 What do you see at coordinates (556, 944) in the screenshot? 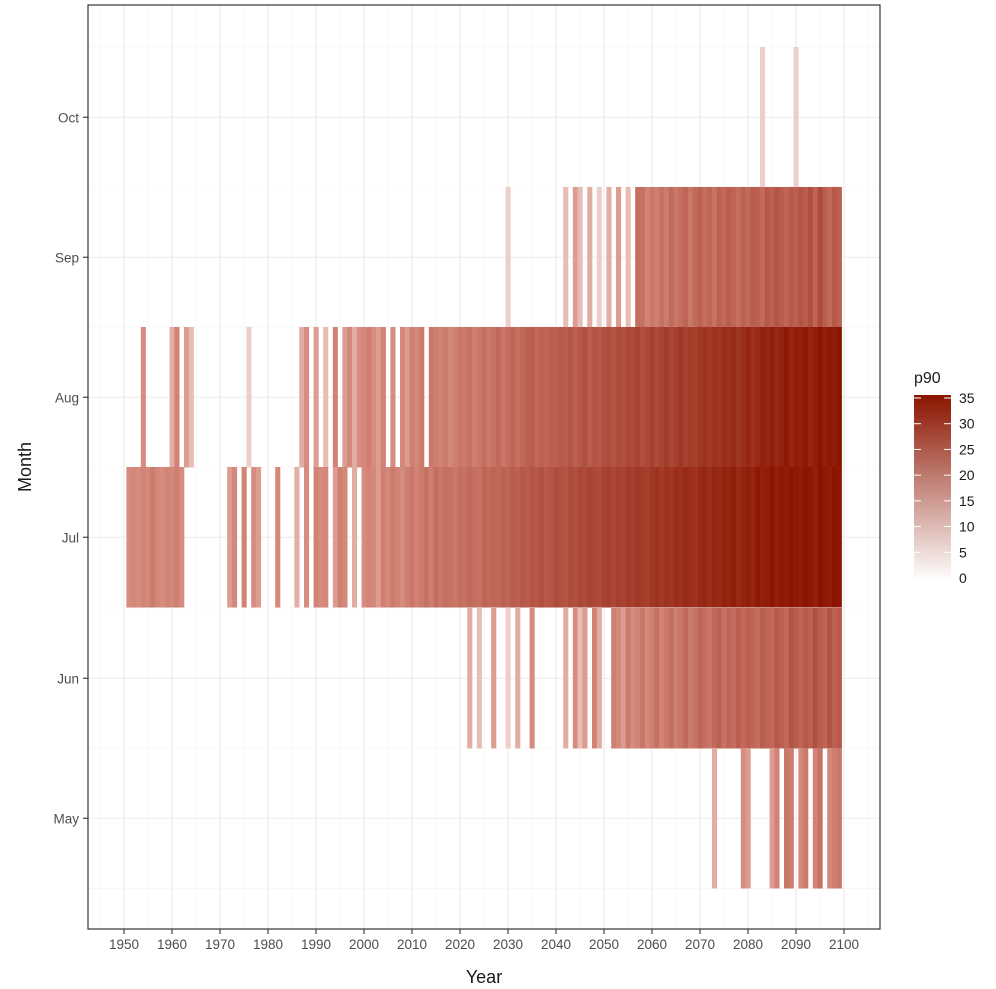
I see `x-tick-label: 2040` at bounding box center [556, 944].